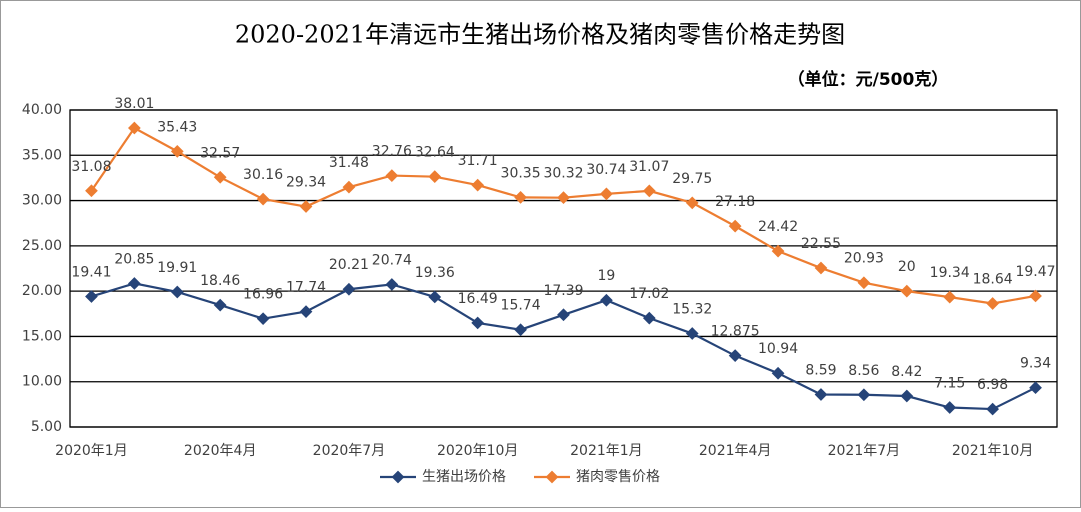 Image resolution: width=1081 pixels, height=512 pixels. What do you see at coordinates (606, 276) in the screenshot?
I see `data-label: 19` at bounding box center [606, 276].